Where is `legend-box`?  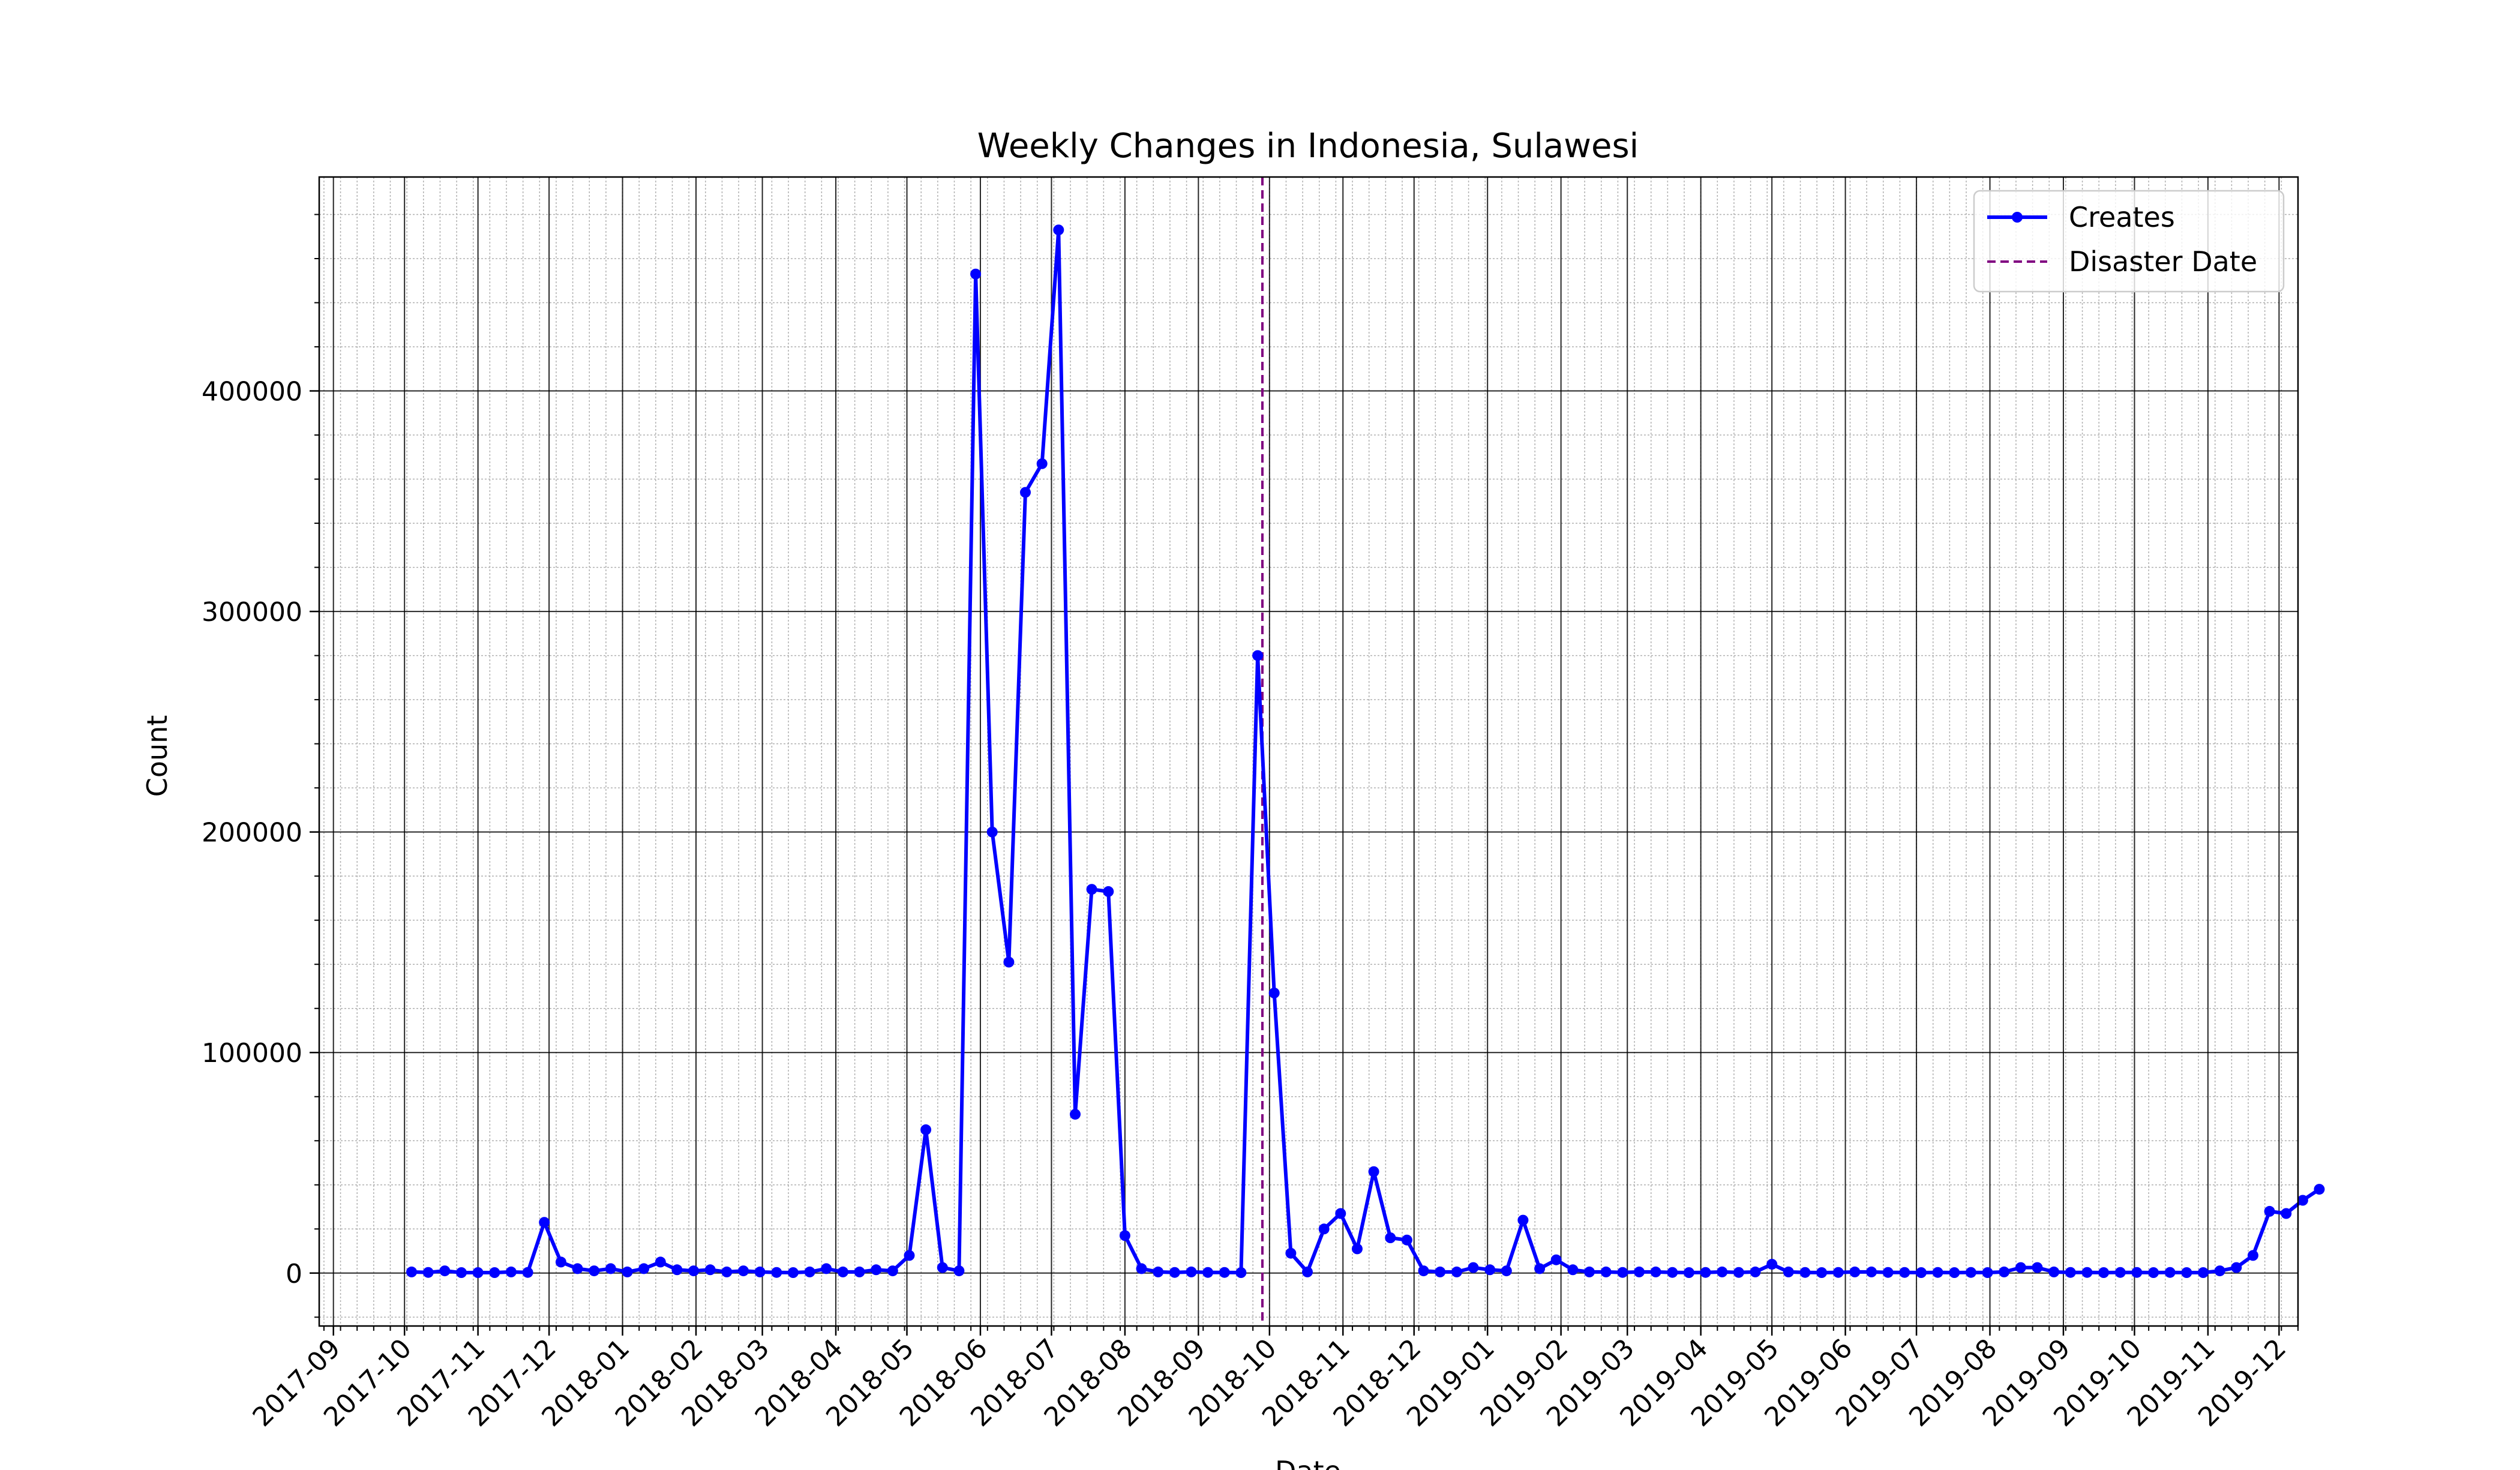 legend-box is located at coordinates (2129, 241).